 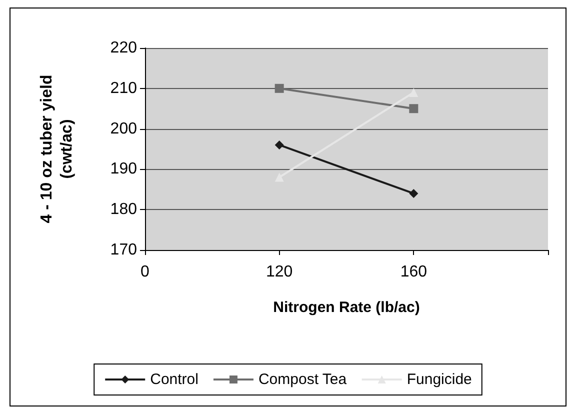 I want to click on y-tick-label: 190, so click(x=124, y=169).